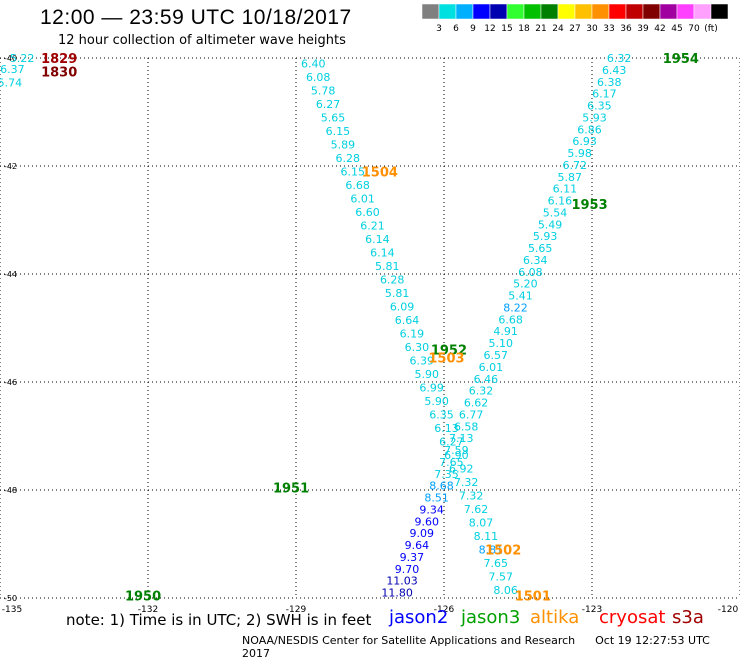 Image resolution: width=740 pixels, height=660 pixels. Describe the element at coordinates (473, 29) in the screenshot. I see `colorbar-label: 9` at that location.